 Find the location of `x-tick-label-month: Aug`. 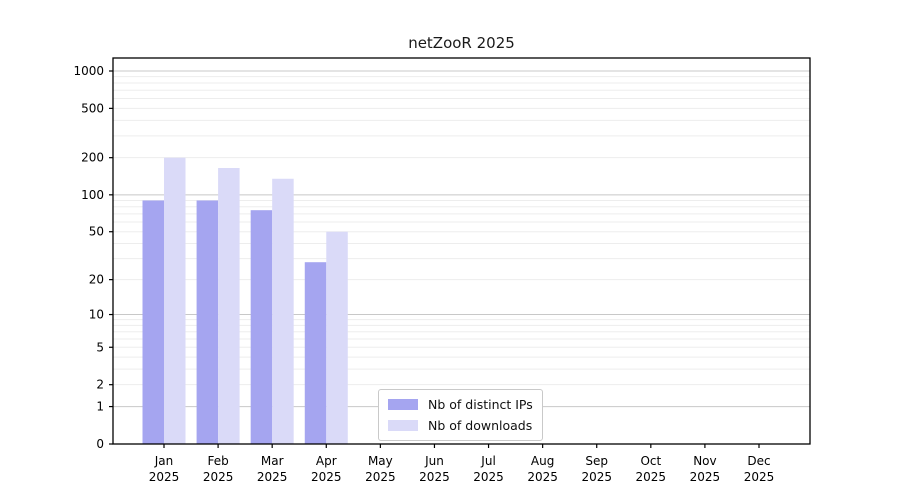

x-tick-label-month: Aug is located at coordinates (542, 461).